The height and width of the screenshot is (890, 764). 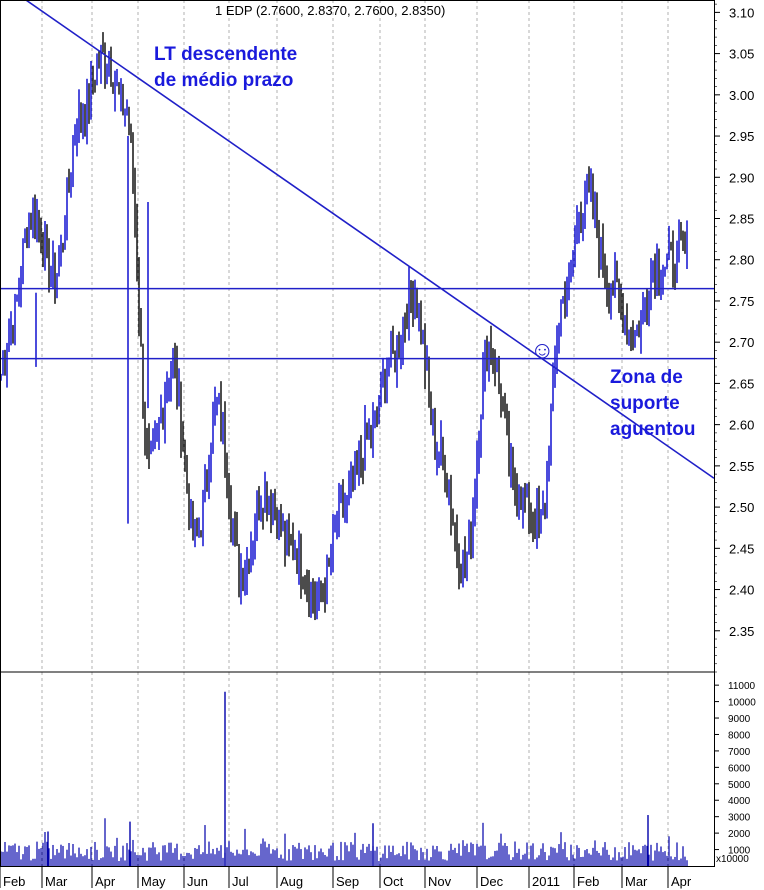 What do you see at coordinates (646, 377) in the screenshot?
I see `support-annotation-line1: Zona de` at bounding box center [646, 377].